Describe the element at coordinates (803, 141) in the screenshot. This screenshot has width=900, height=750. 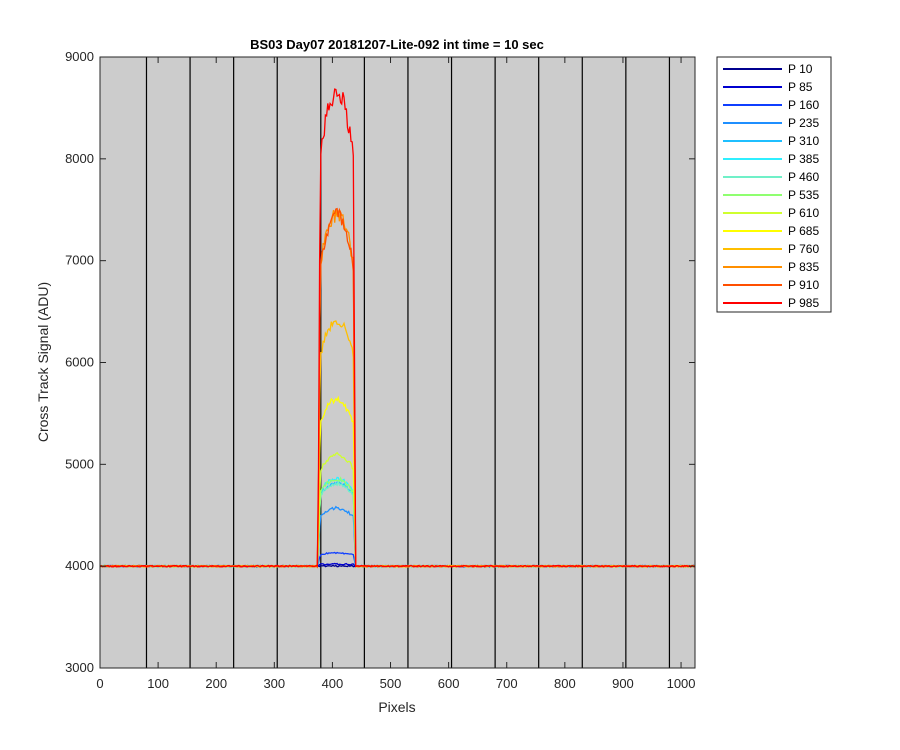
I see `legend-label: P 310` at that location.